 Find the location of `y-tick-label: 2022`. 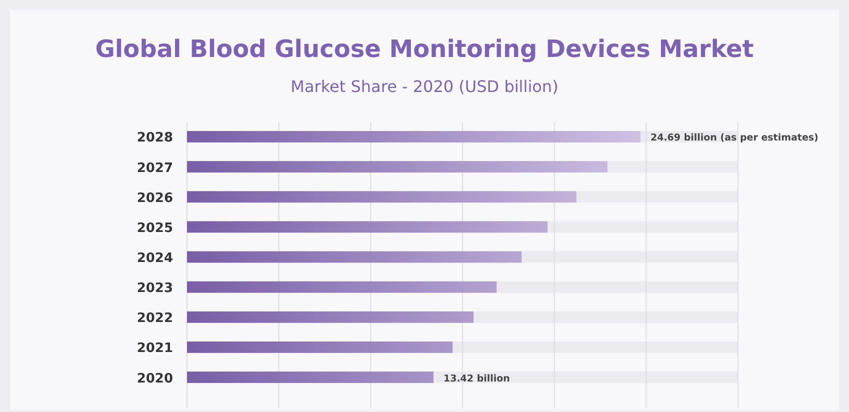

y-tick-label: 2022 is located at coordinates (154, 318).